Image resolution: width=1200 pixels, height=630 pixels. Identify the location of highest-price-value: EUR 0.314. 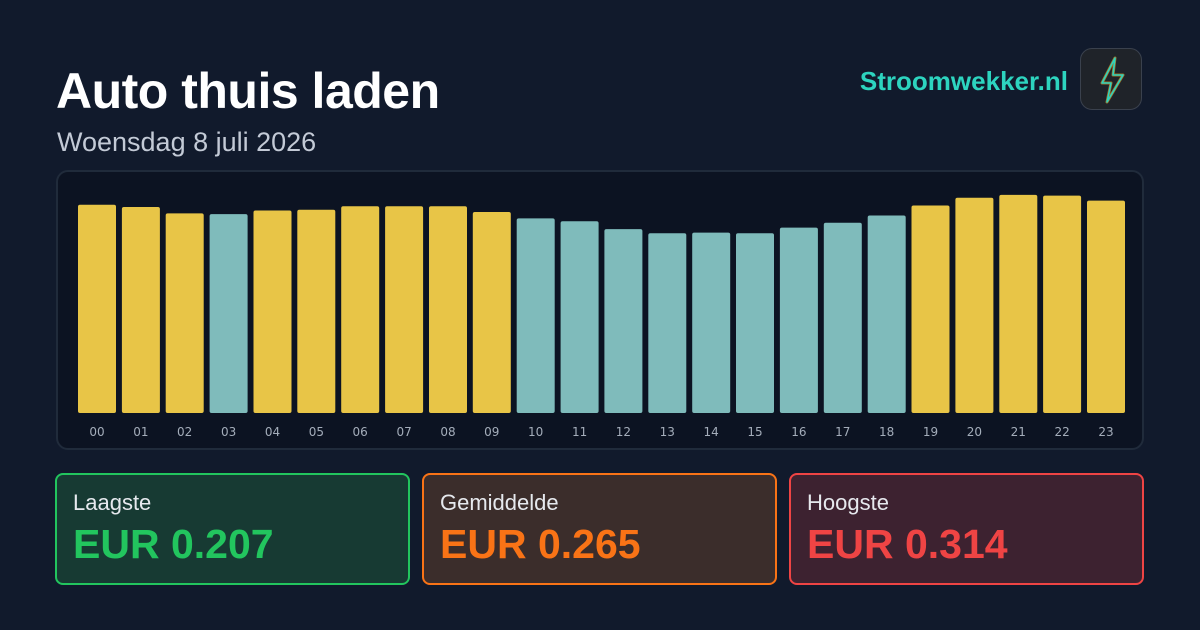
(907, 544).